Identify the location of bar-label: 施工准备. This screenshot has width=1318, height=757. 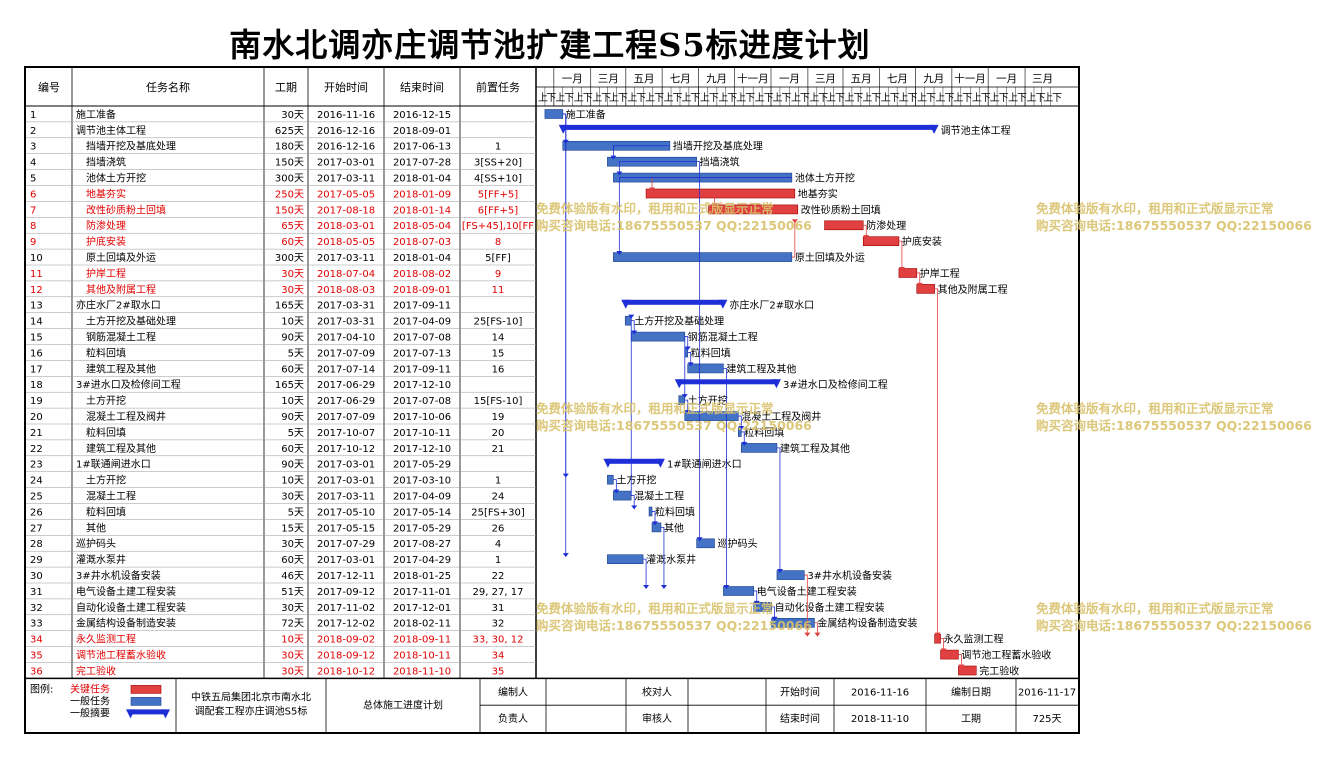
(586, 114).